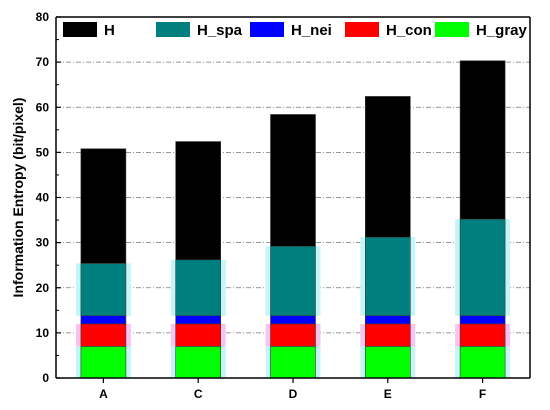 This screenshot has height=410, width=550. What do you see at coordinates (43, 107) in the screenshot?
I see `y-tick-label: 60` at bounding box center [43, 107].